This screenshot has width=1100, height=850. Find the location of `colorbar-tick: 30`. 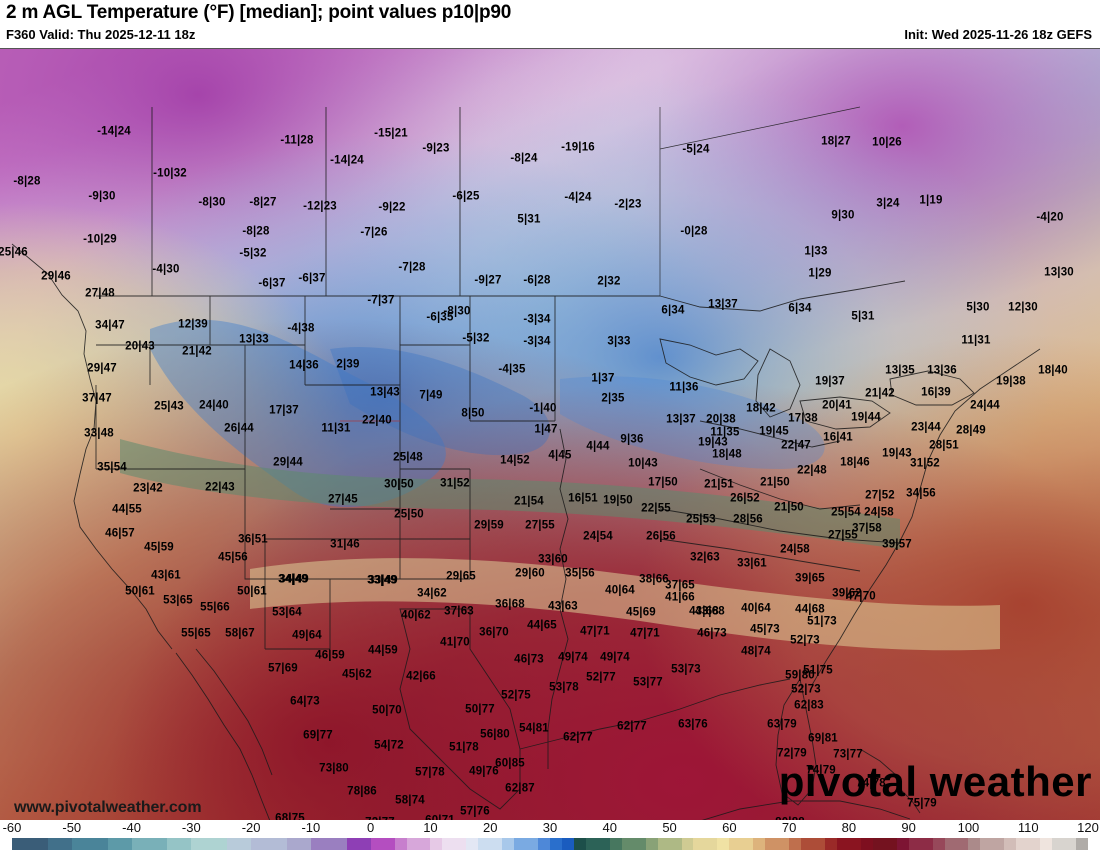

colorbar-tick: 30 is located at coordinates (550, 827).